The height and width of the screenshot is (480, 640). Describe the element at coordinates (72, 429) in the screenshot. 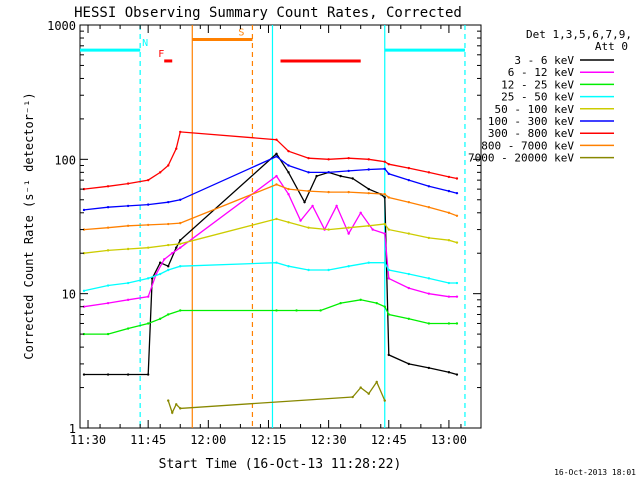

I see `y-tick-label-0: 1` at that location.